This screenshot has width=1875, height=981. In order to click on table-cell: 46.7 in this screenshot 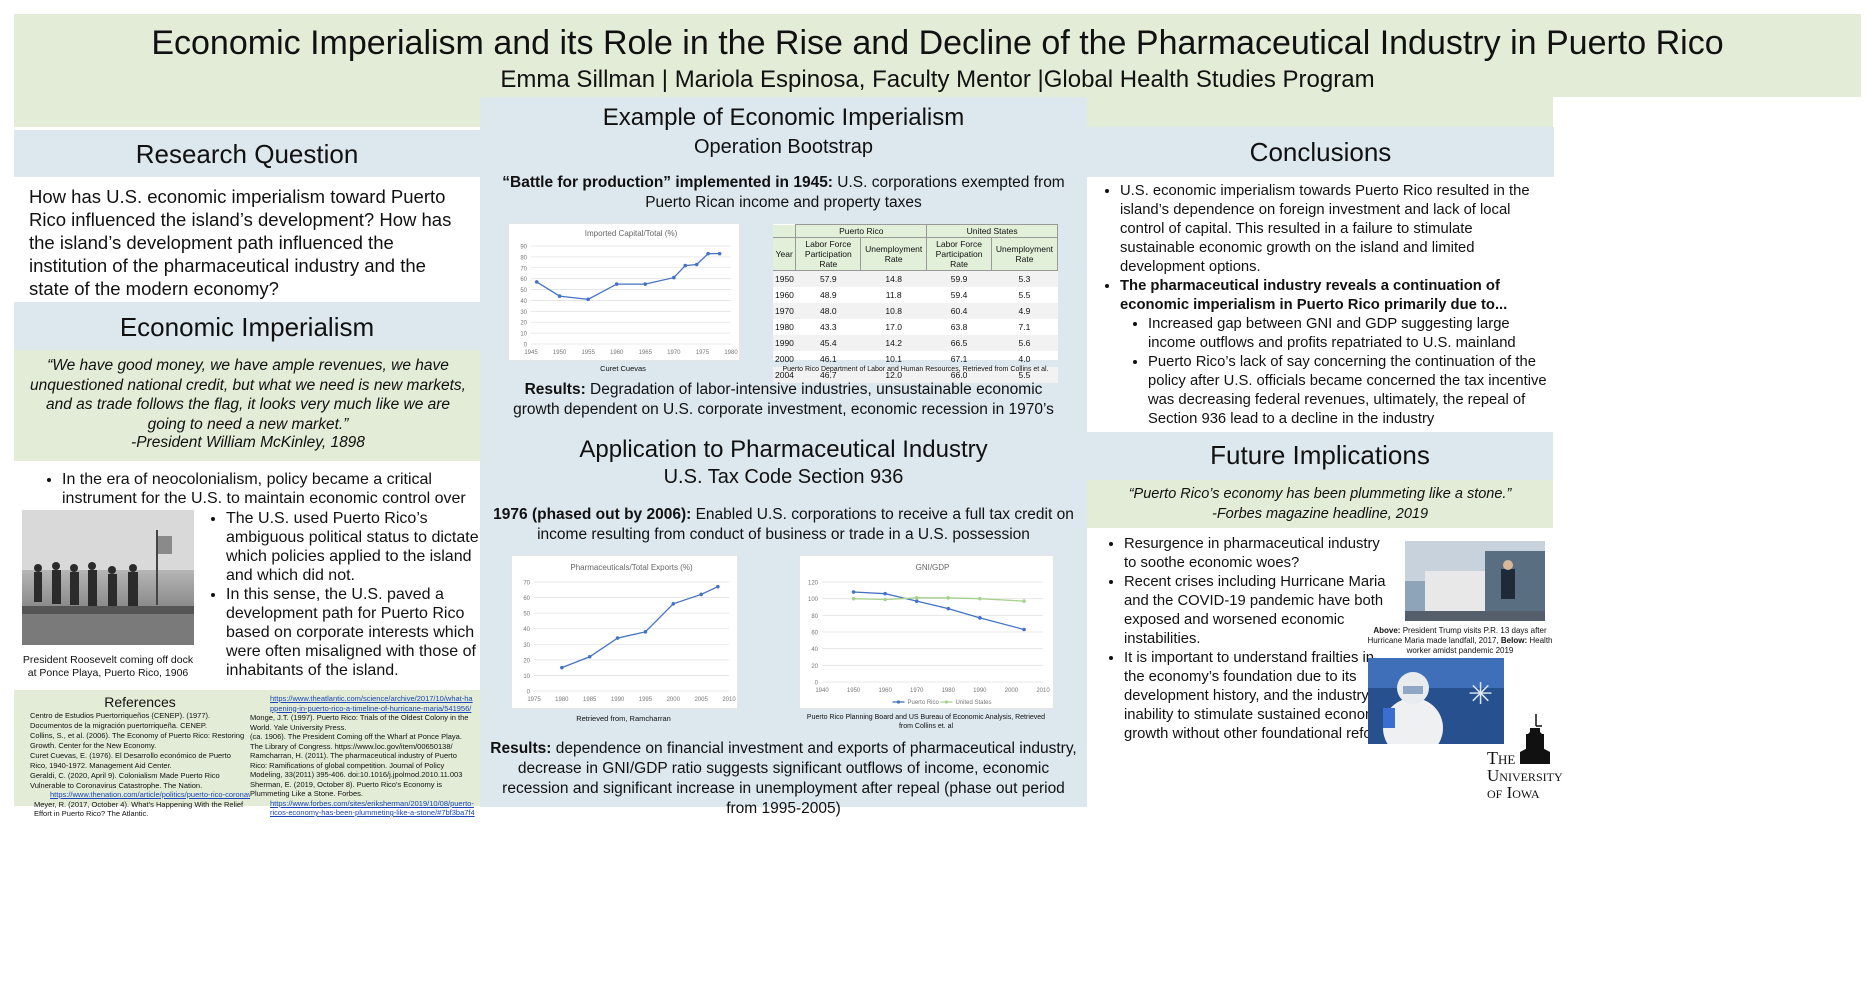, I will do `click(828, 375)`.